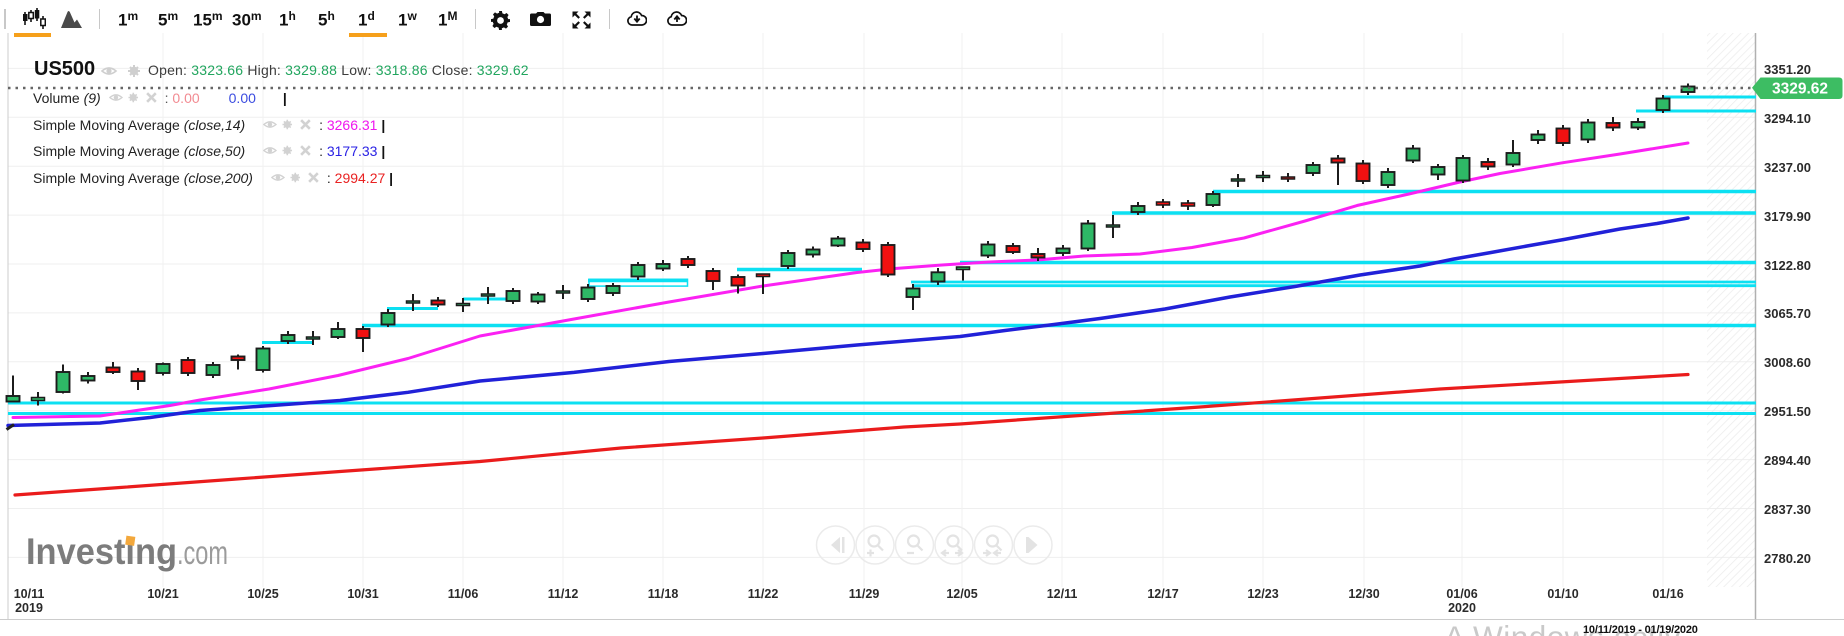  I want to click on svg-text: 3329.62, so click(1800, 89).